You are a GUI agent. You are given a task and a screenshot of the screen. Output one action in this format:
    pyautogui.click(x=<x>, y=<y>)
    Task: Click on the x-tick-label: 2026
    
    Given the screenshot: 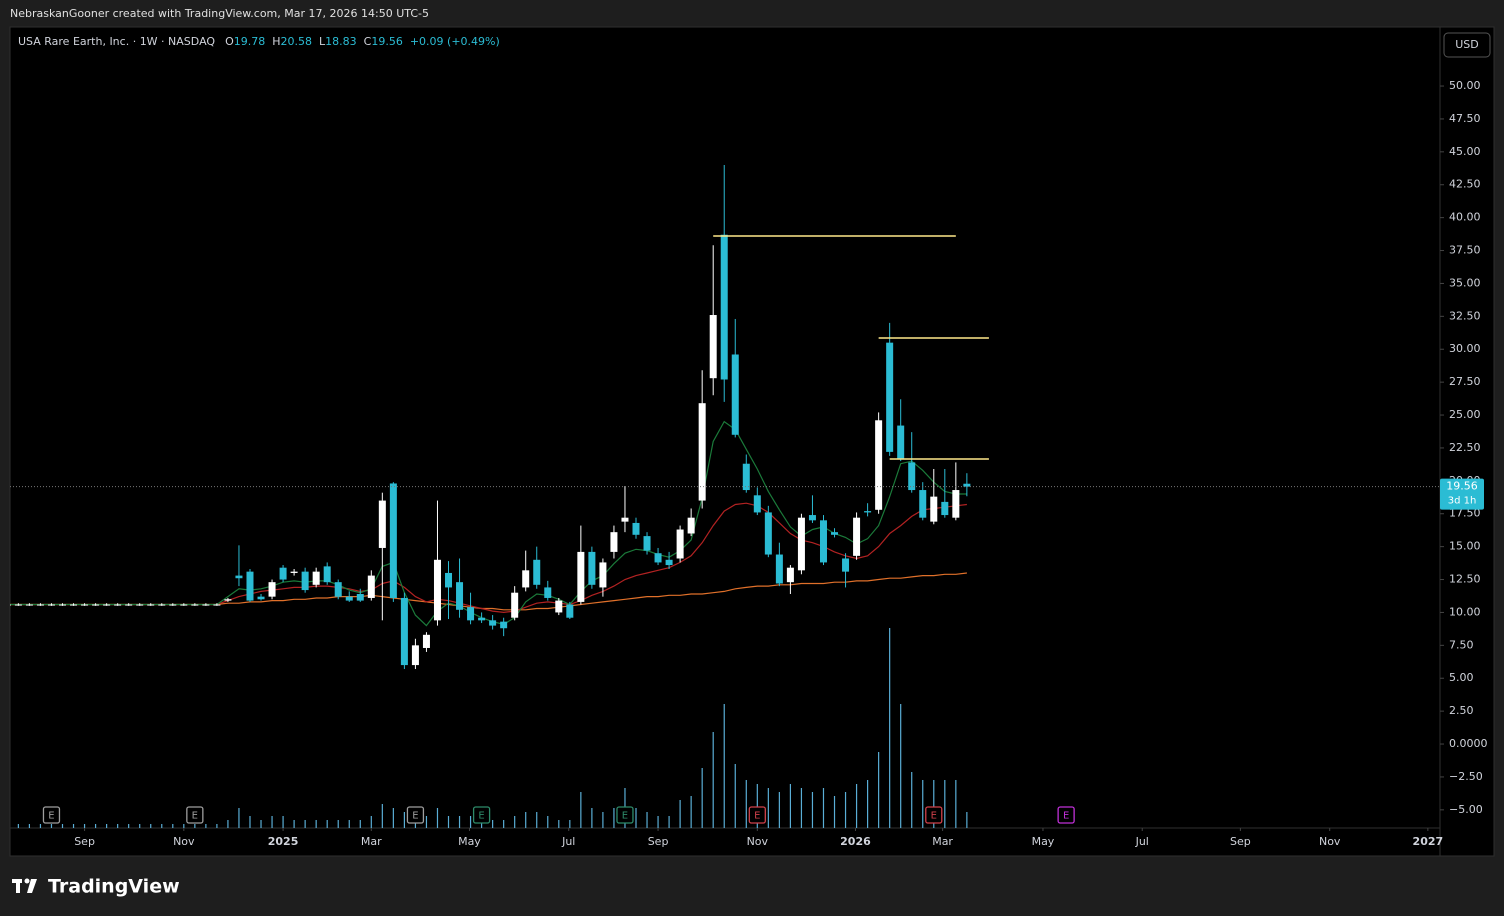 What is the action you would take?
    pyautogui.click(x=855, y=841)
    